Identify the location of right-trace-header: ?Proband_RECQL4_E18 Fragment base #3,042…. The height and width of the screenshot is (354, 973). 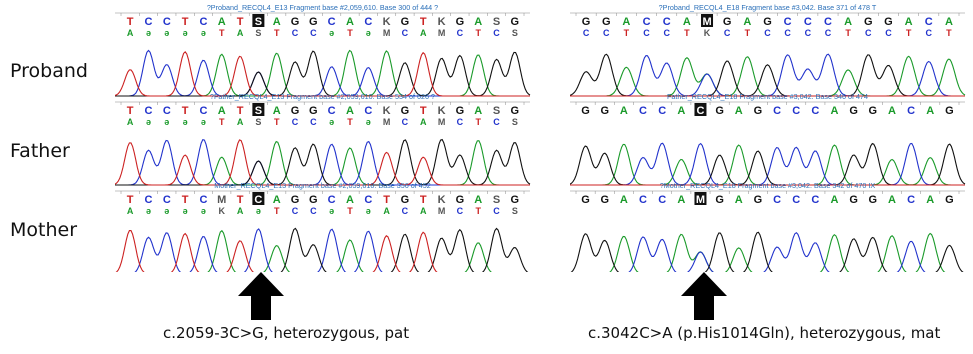
(768, 7).